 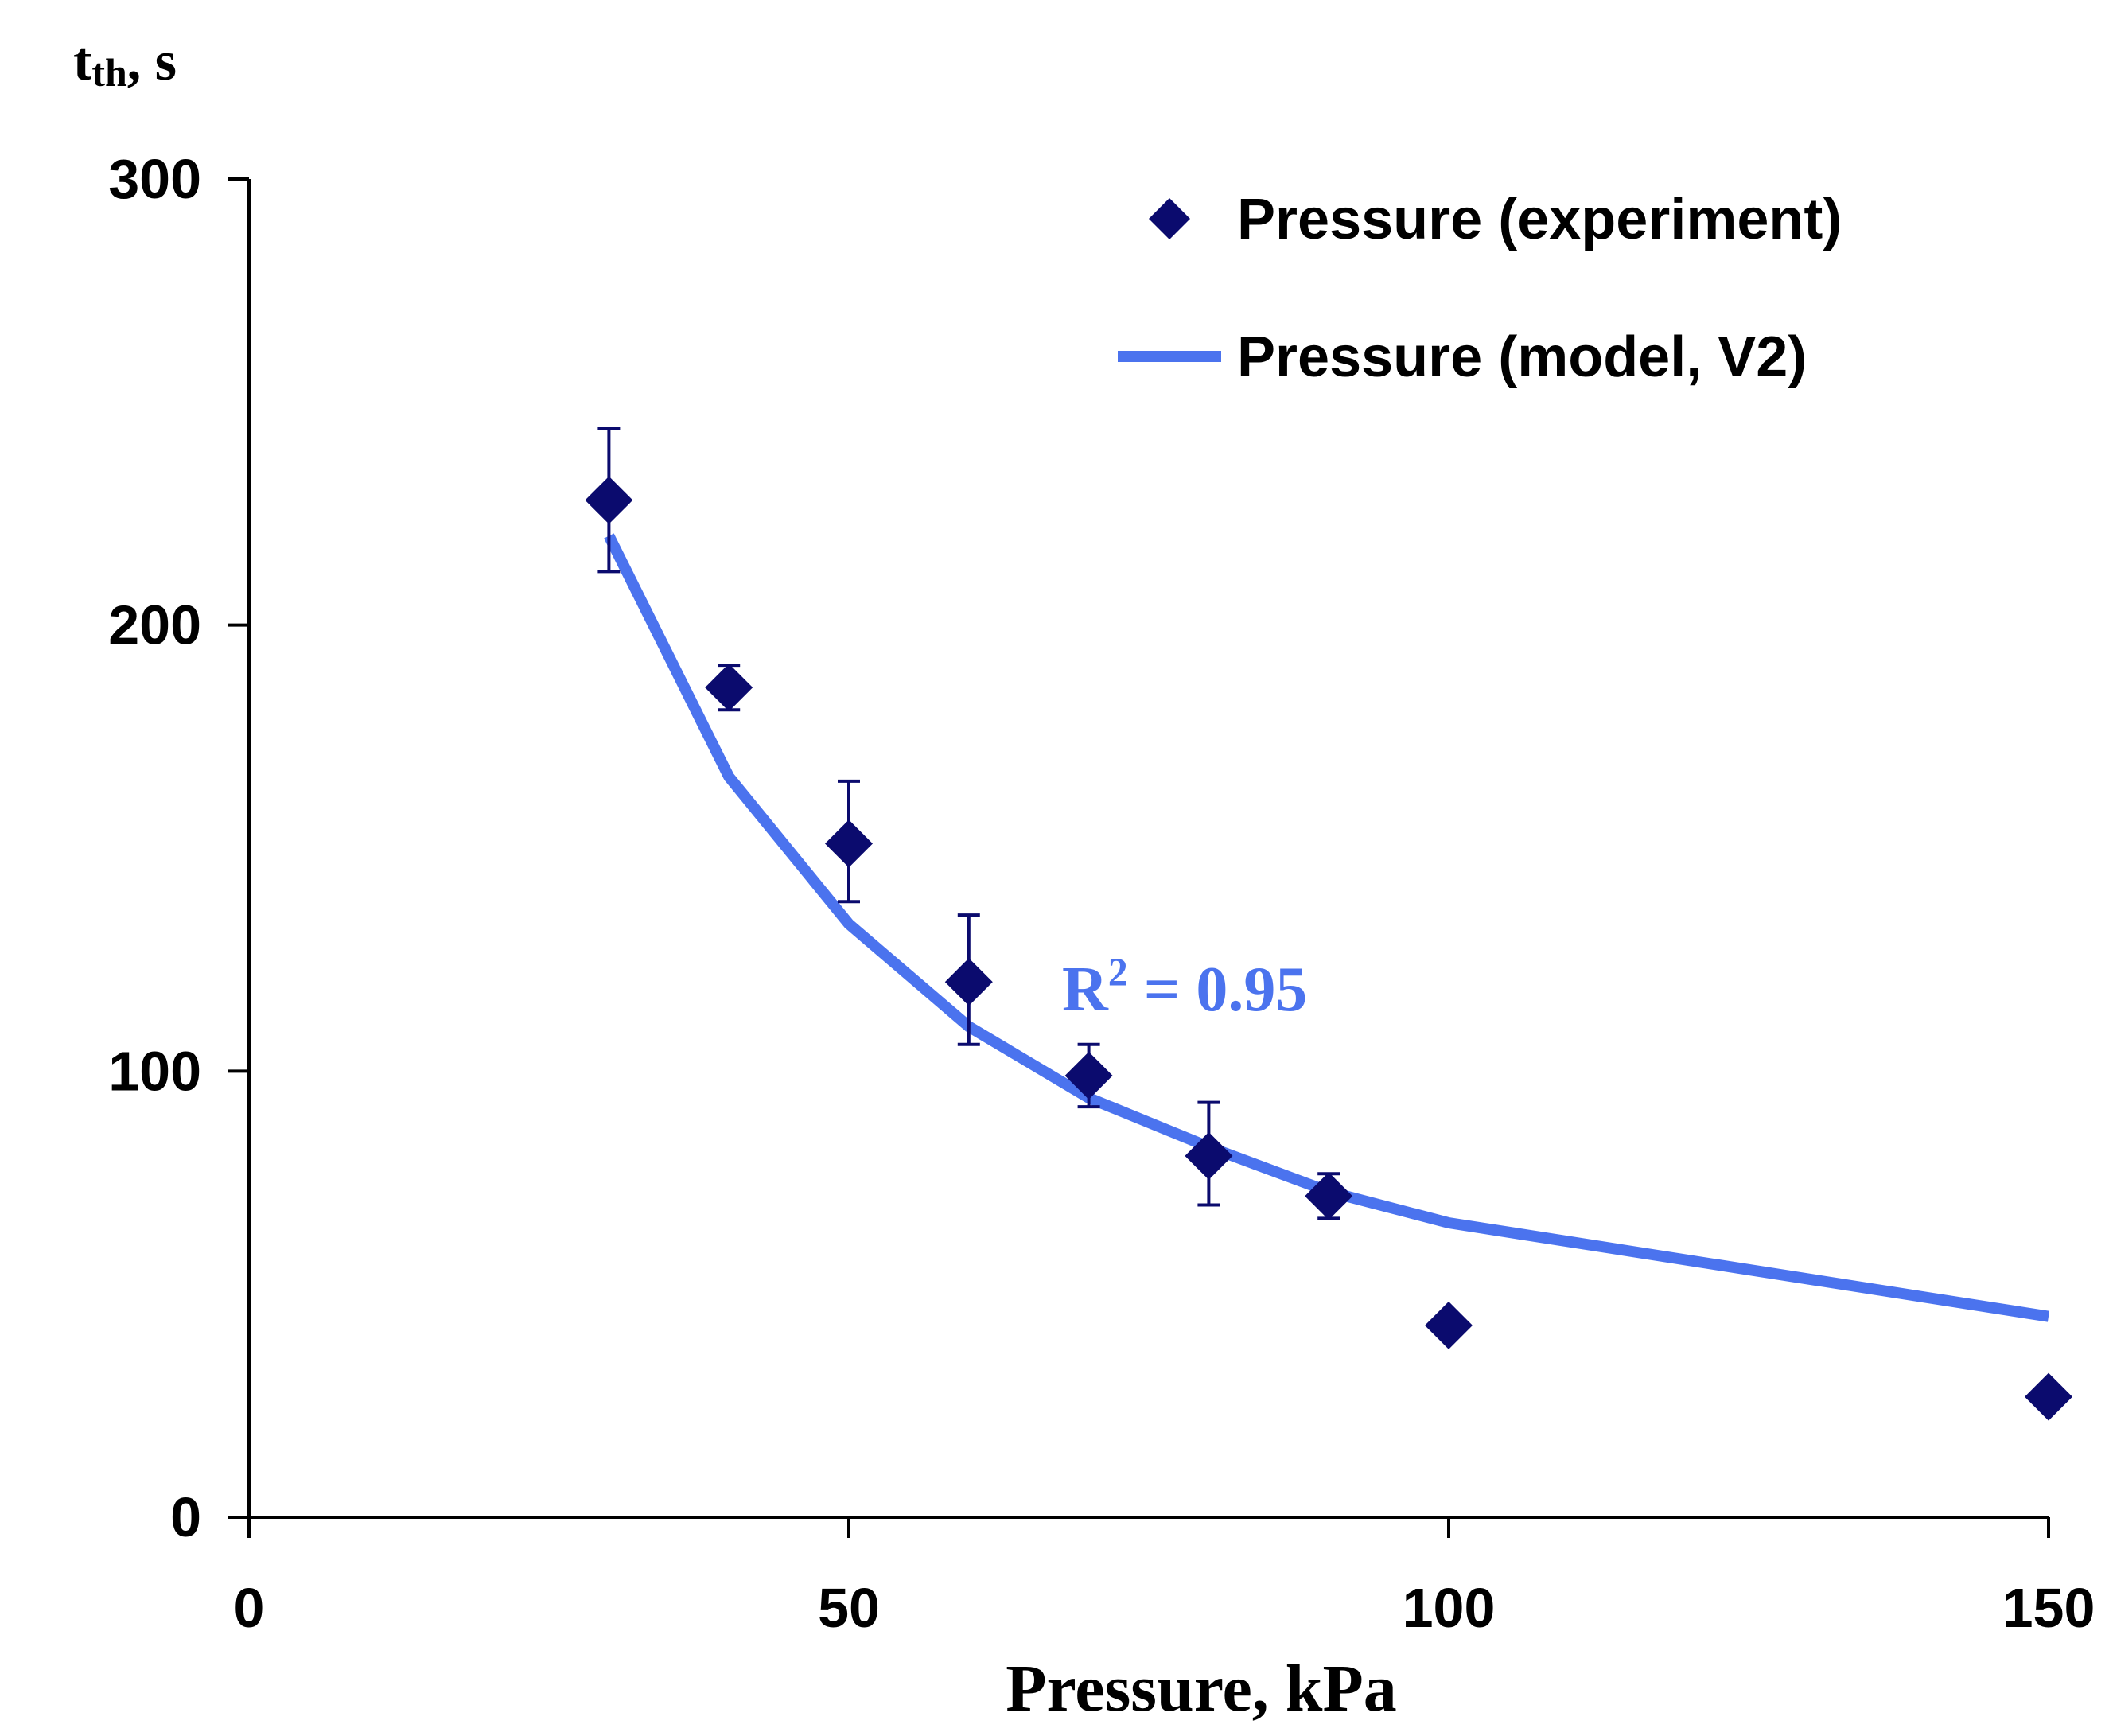 I want to click on r-squared-annotation: R2 = 0.95, so click(x=1184, y=987).